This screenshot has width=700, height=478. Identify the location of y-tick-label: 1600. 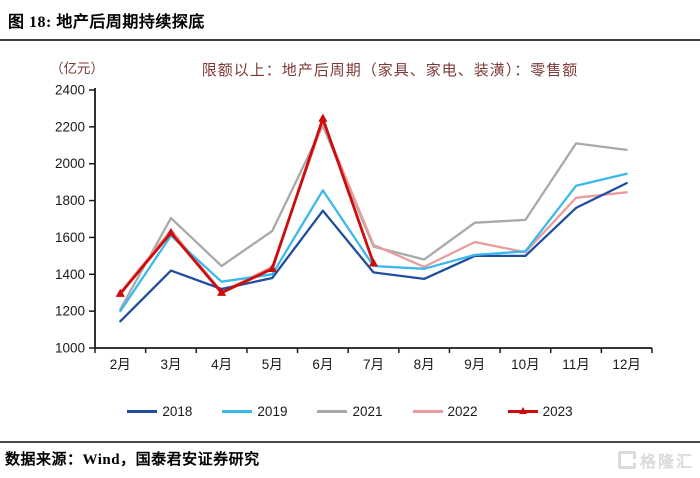
(70, 237).